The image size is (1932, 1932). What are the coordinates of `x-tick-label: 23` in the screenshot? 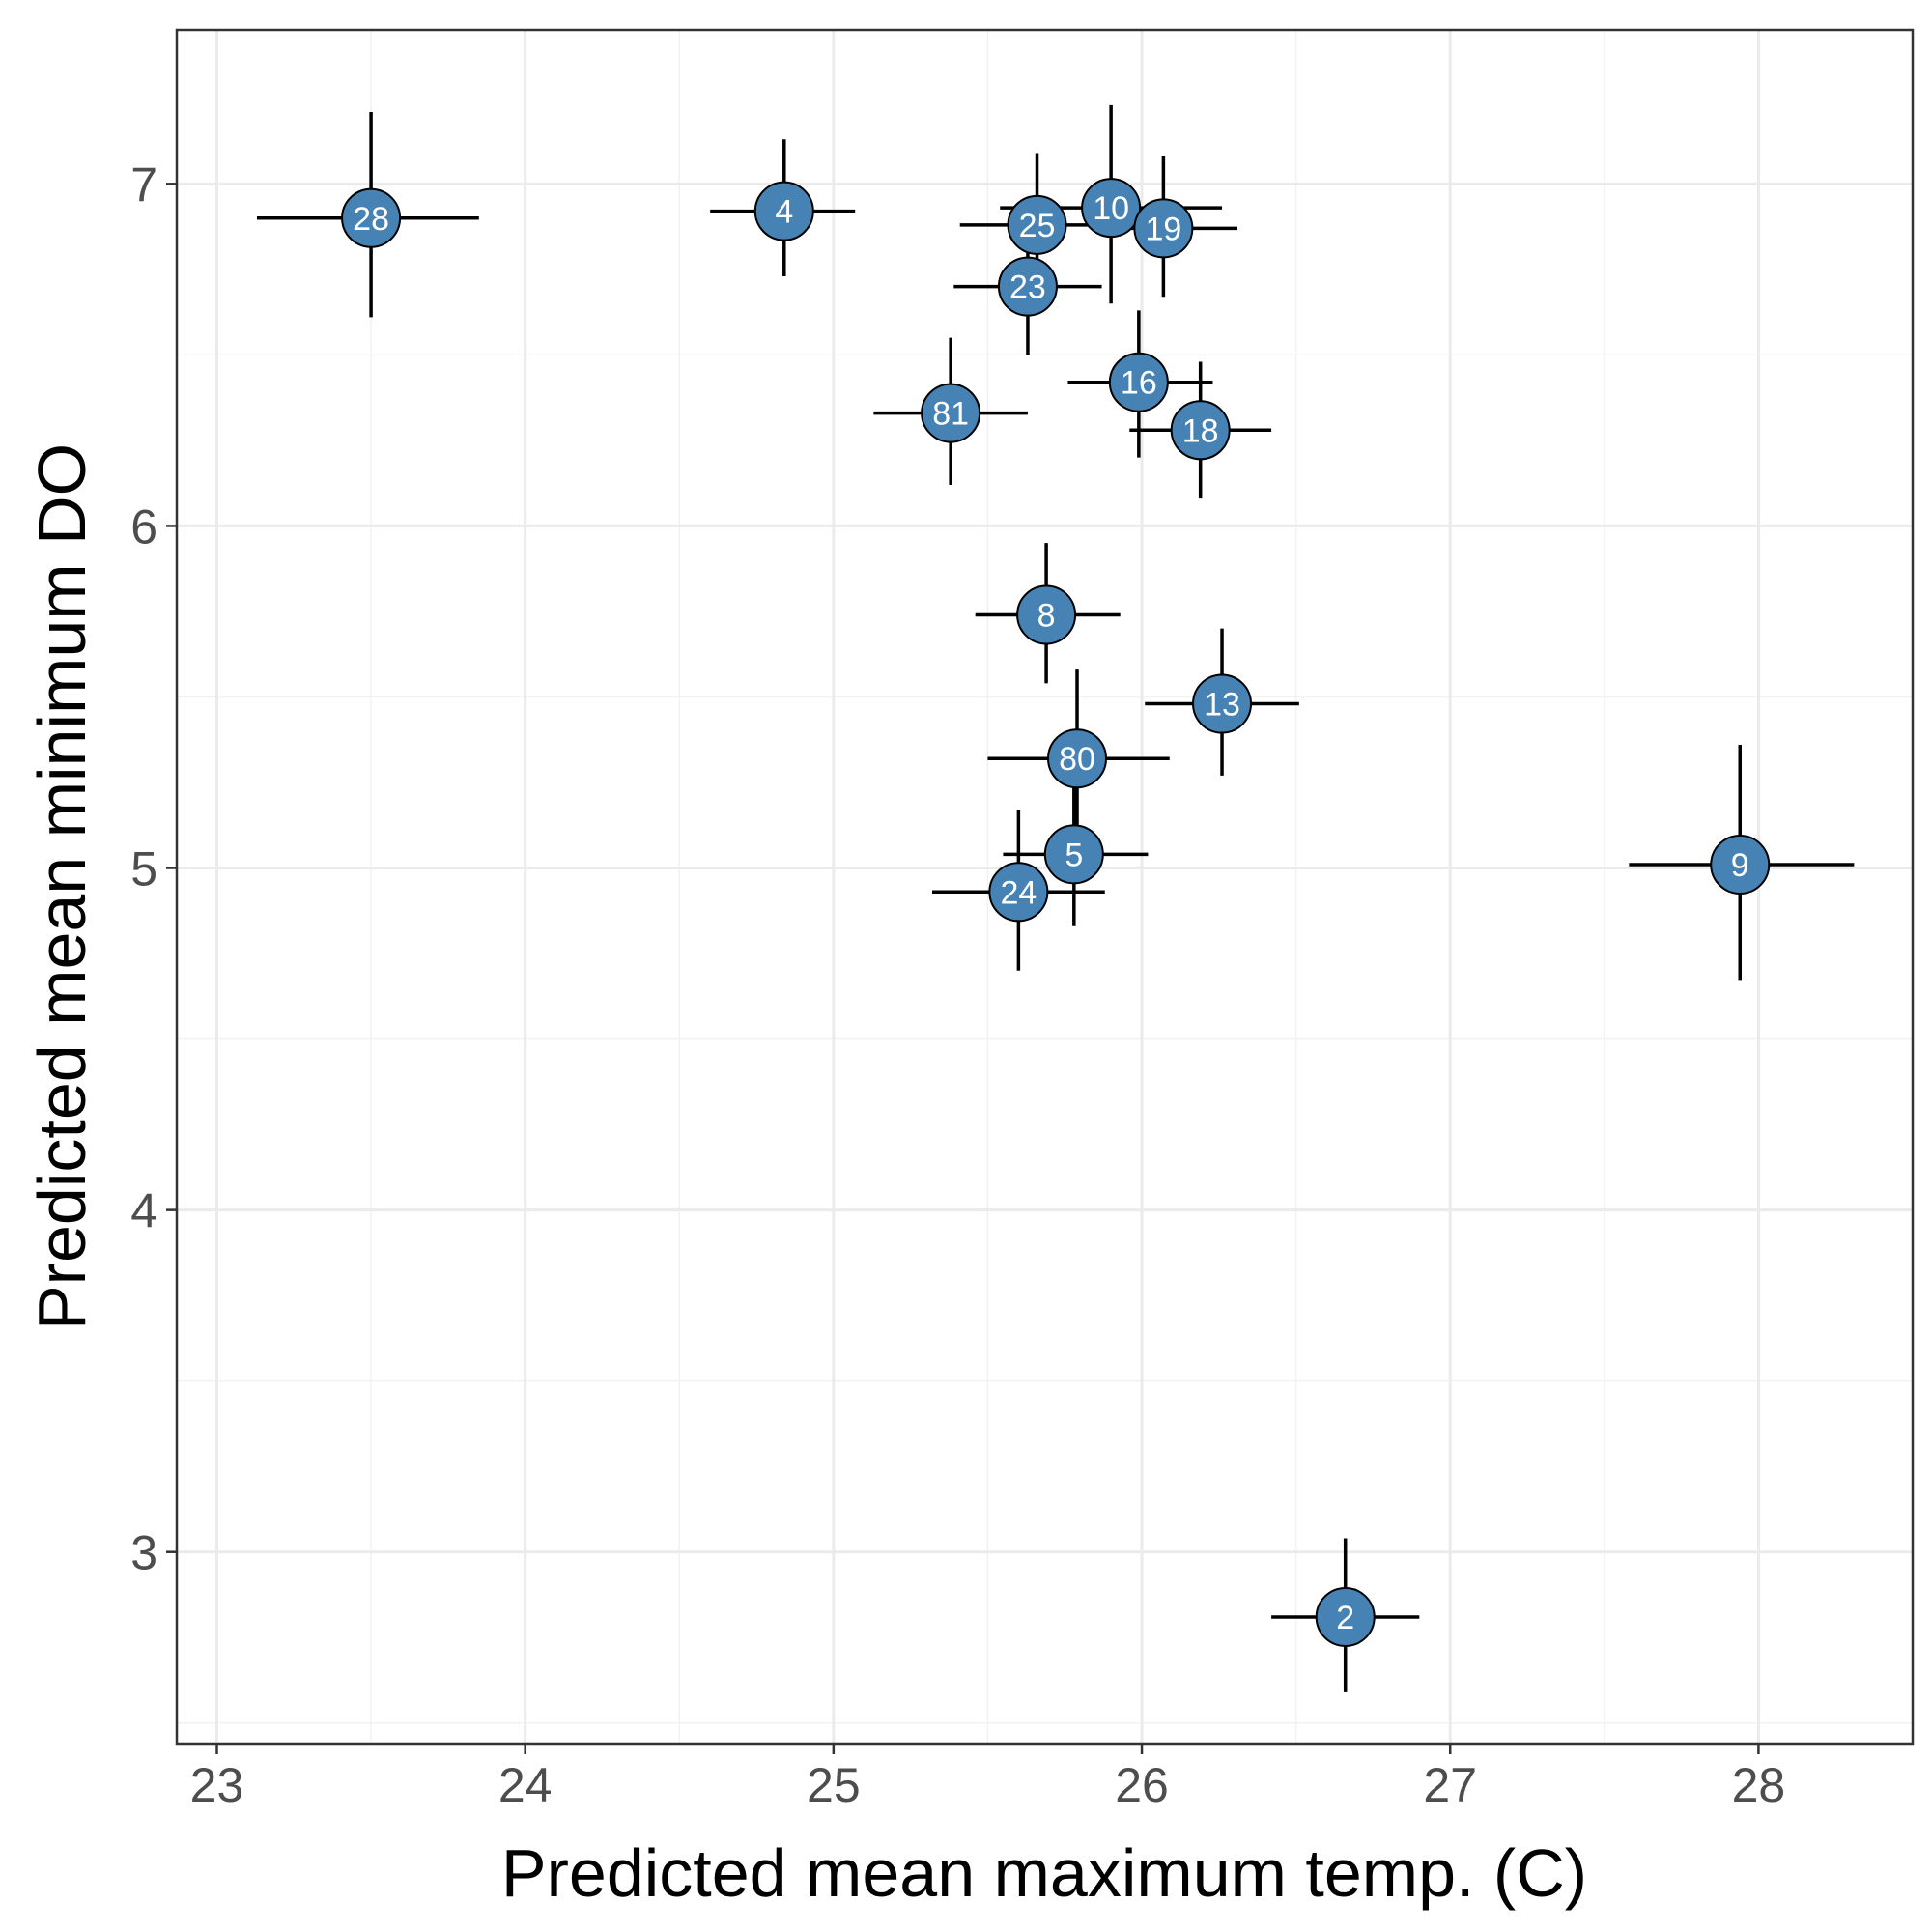 It's located at (217, 1785).